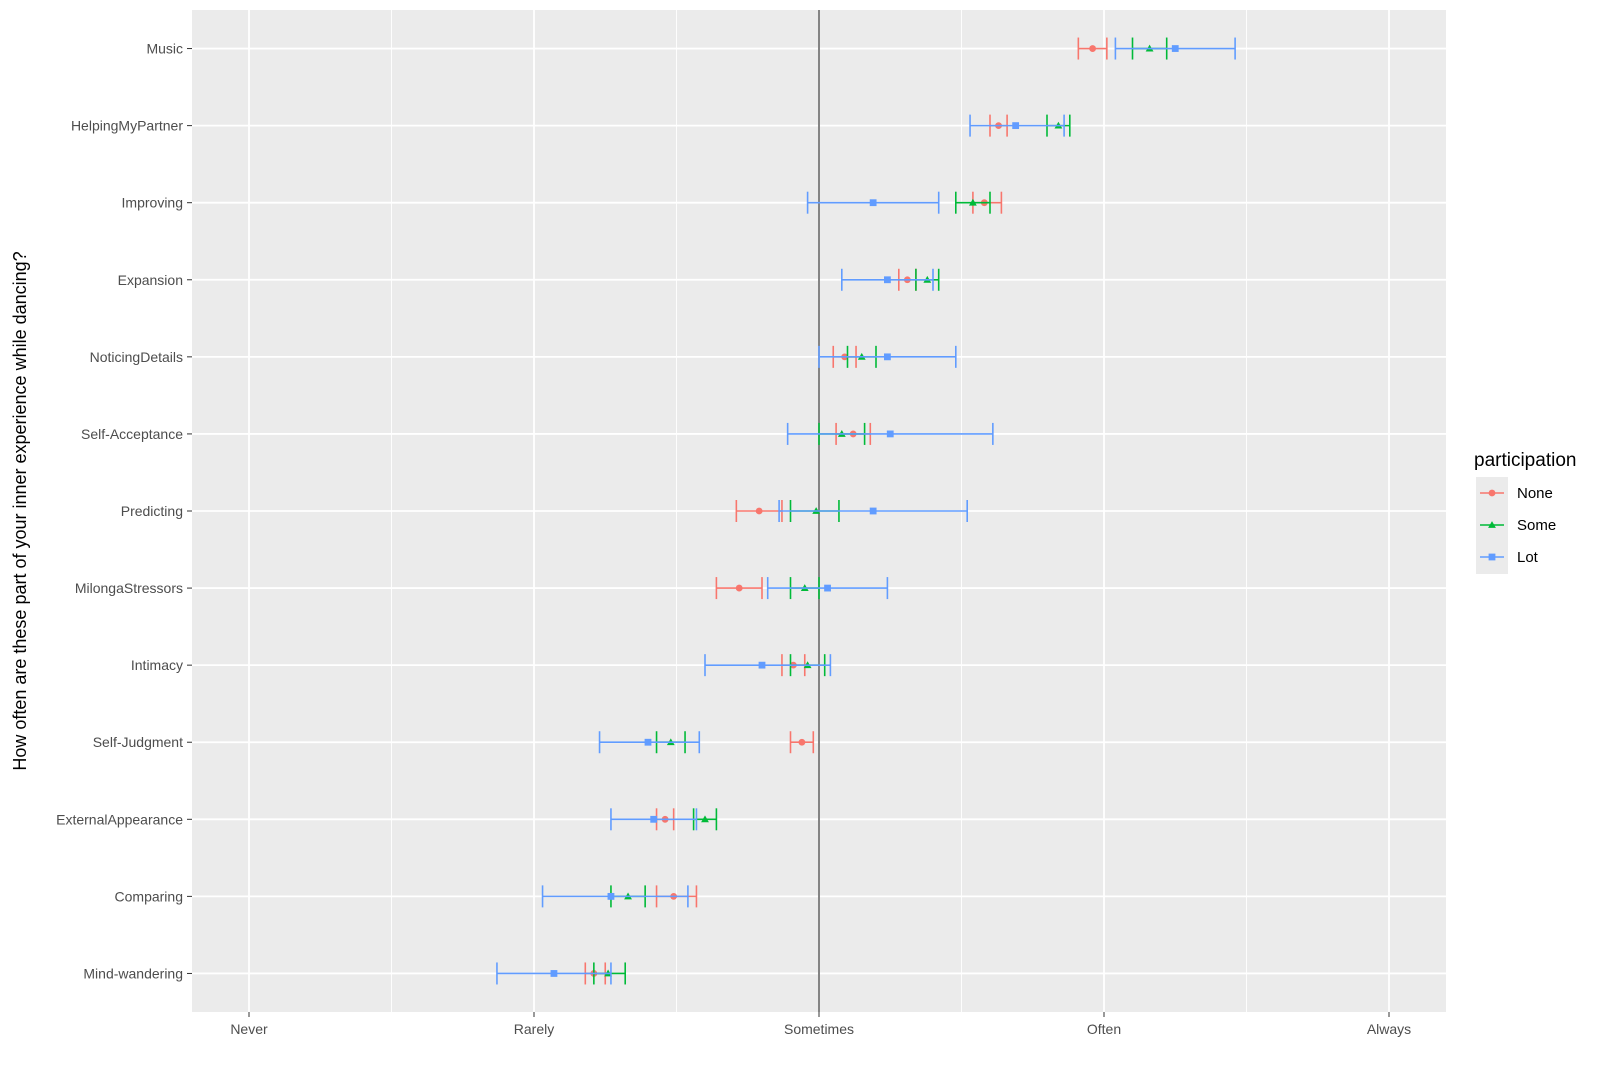  Describe the element at coordinates (1104, 1029) in the screenshot. I see `x-tick-label: Often` at that location.